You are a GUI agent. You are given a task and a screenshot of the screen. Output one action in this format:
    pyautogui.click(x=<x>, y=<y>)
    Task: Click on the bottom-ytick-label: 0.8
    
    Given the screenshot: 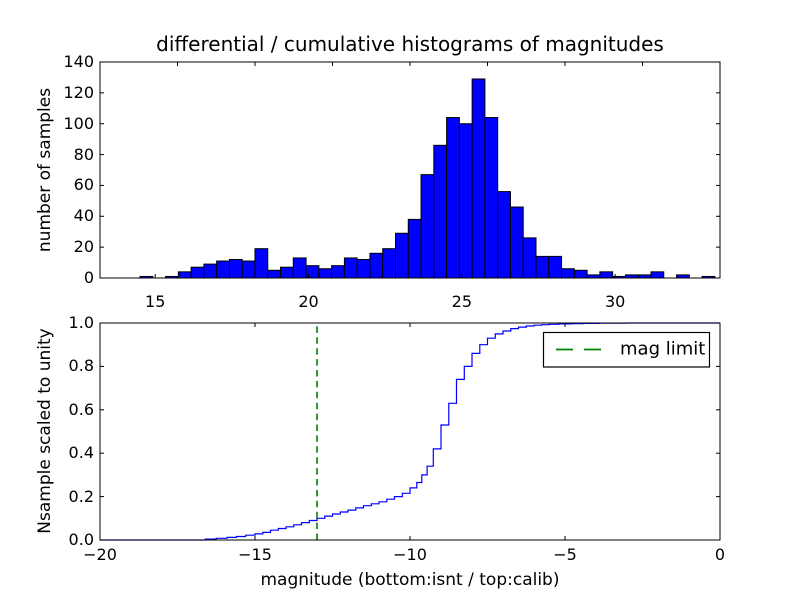 What is the action you would take?
    pyautogui.click(x=81, y=366)
    